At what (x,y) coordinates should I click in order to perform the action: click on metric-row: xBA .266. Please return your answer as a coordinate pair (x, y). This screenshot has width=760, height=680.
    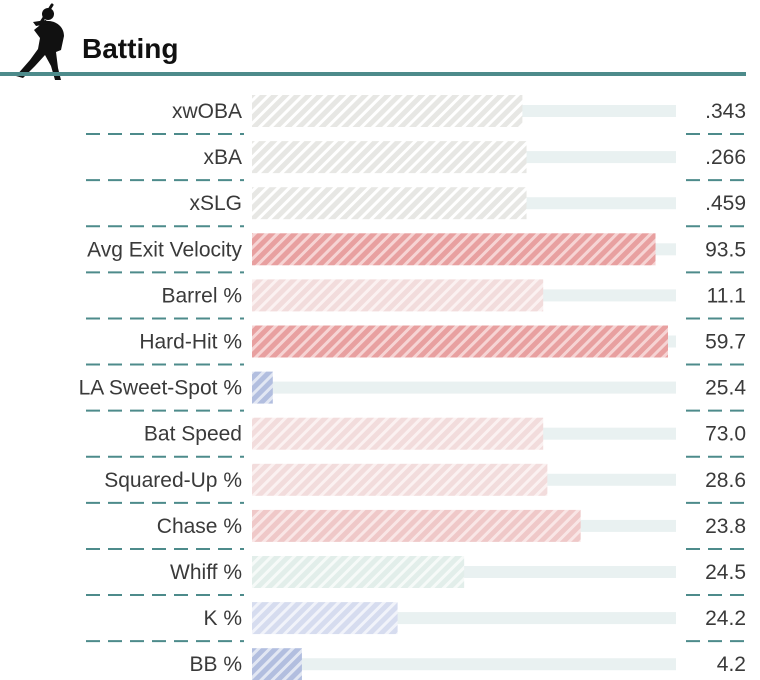
    Looking at the image, I should click on (416, 161).